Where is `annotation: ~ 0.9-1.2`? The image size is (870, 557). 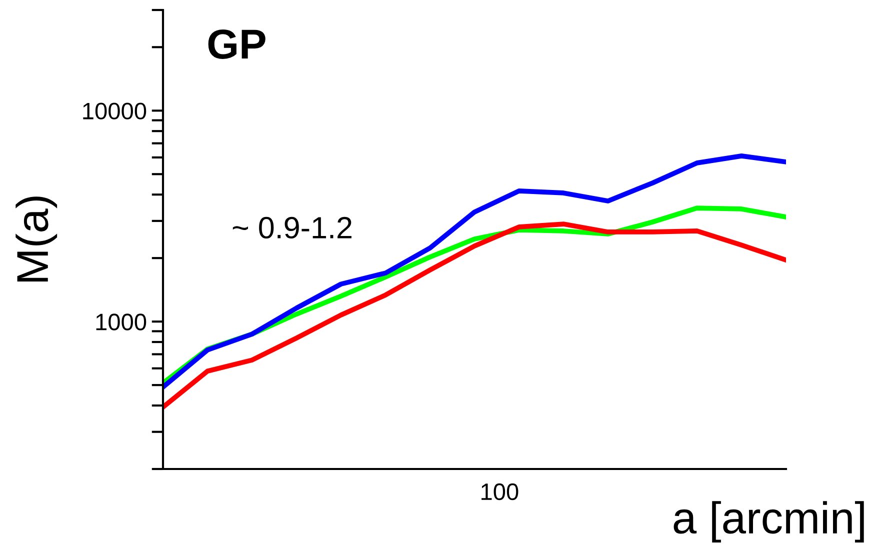 annotation: ~ 0.9-1.2 is located at coordinates (292, 227).